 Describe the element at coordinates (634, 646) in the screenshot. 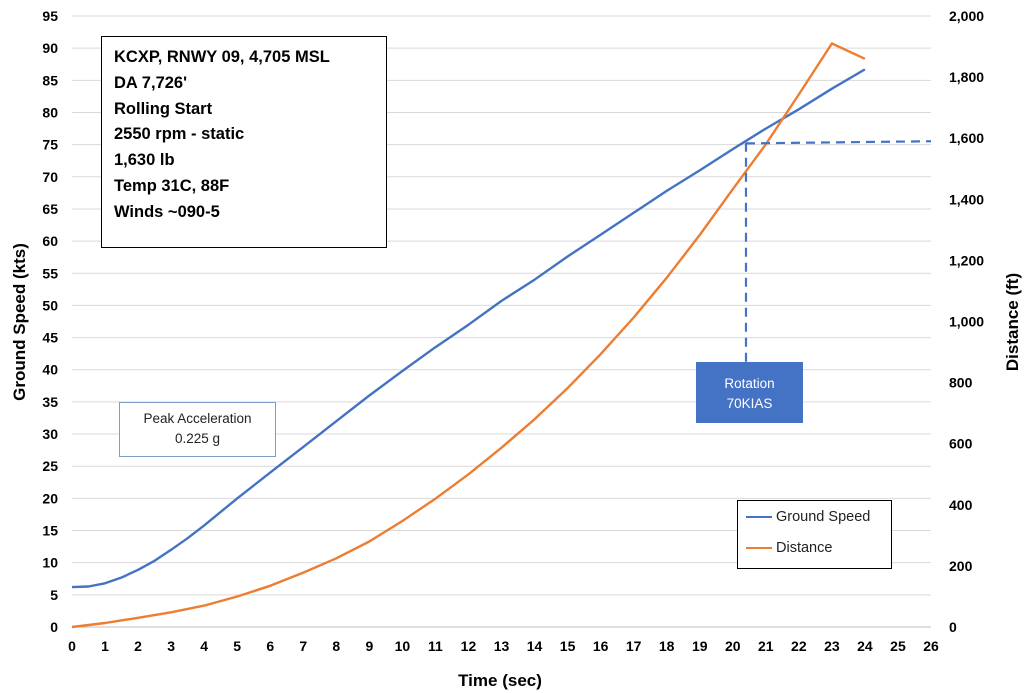

I see `x-tick-label: 17` at that location.